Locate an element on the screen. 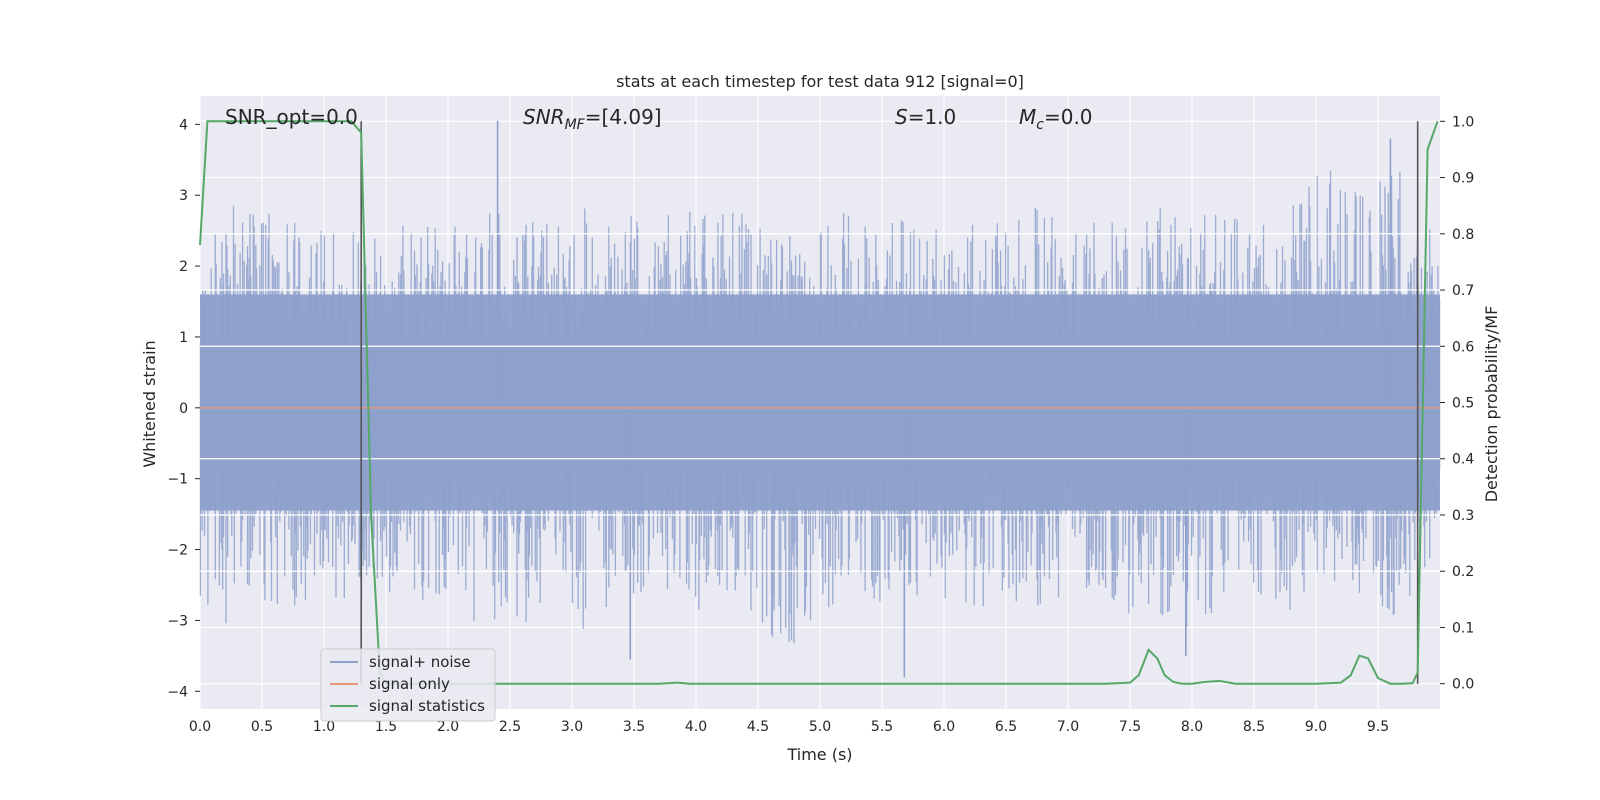 This screenshot has height=800, width=1600. y-tick-label: 4 is located at coordinates (183, 125).